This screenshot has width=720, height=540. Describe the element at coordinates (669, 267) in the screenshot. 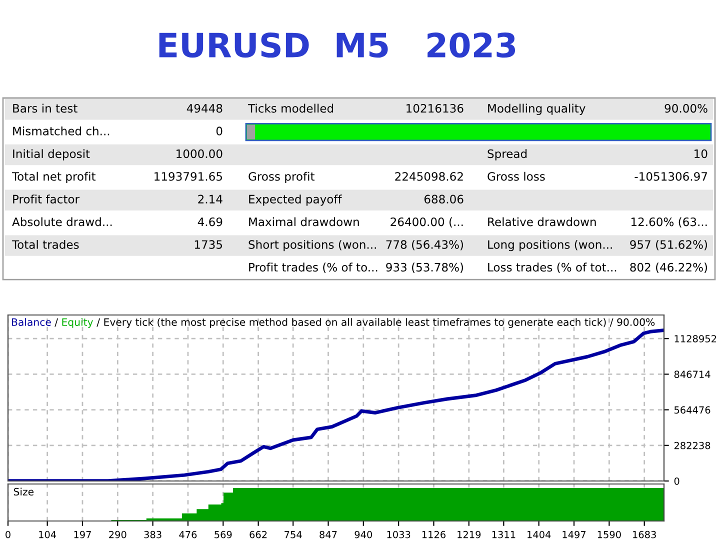

I see `text: 802 (46.22%)` at that location.